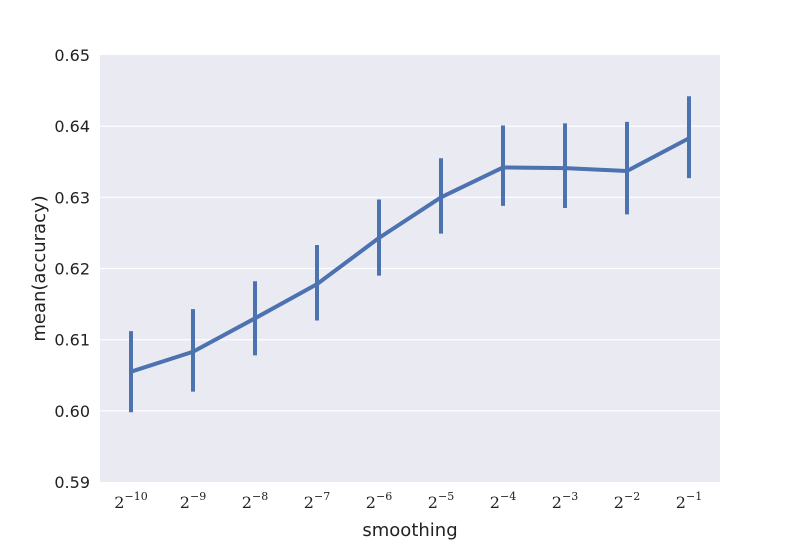 The height and width of the screenshot is (550, 800). Describe the element at coordinates (72, 126) in the screenshot. I see `y-tick-label: 0.64` at that location.